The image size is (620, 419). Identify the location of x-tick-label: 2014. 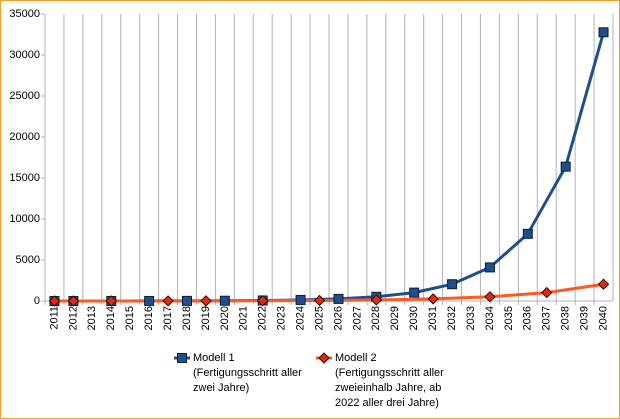
(111, 318).